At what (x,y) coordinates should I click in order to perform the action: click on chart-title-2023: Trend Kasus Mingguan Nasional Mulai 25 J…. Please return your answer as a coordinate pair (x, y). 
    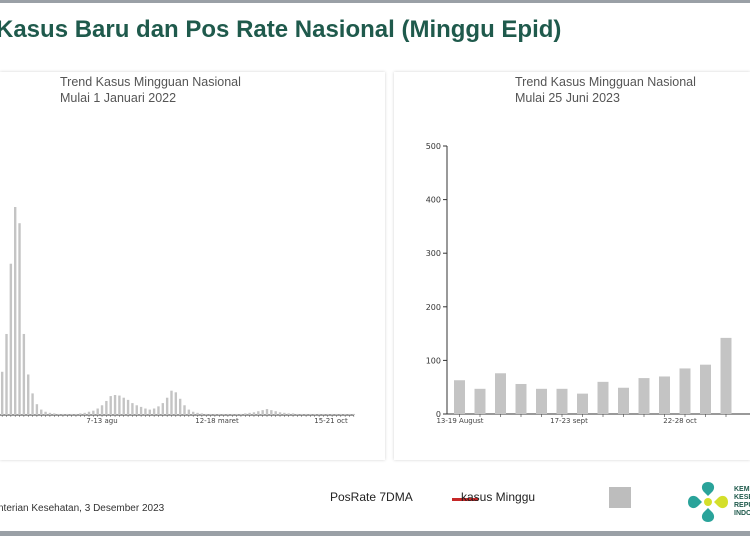
    Looking at the image, I should click on (605, 90).